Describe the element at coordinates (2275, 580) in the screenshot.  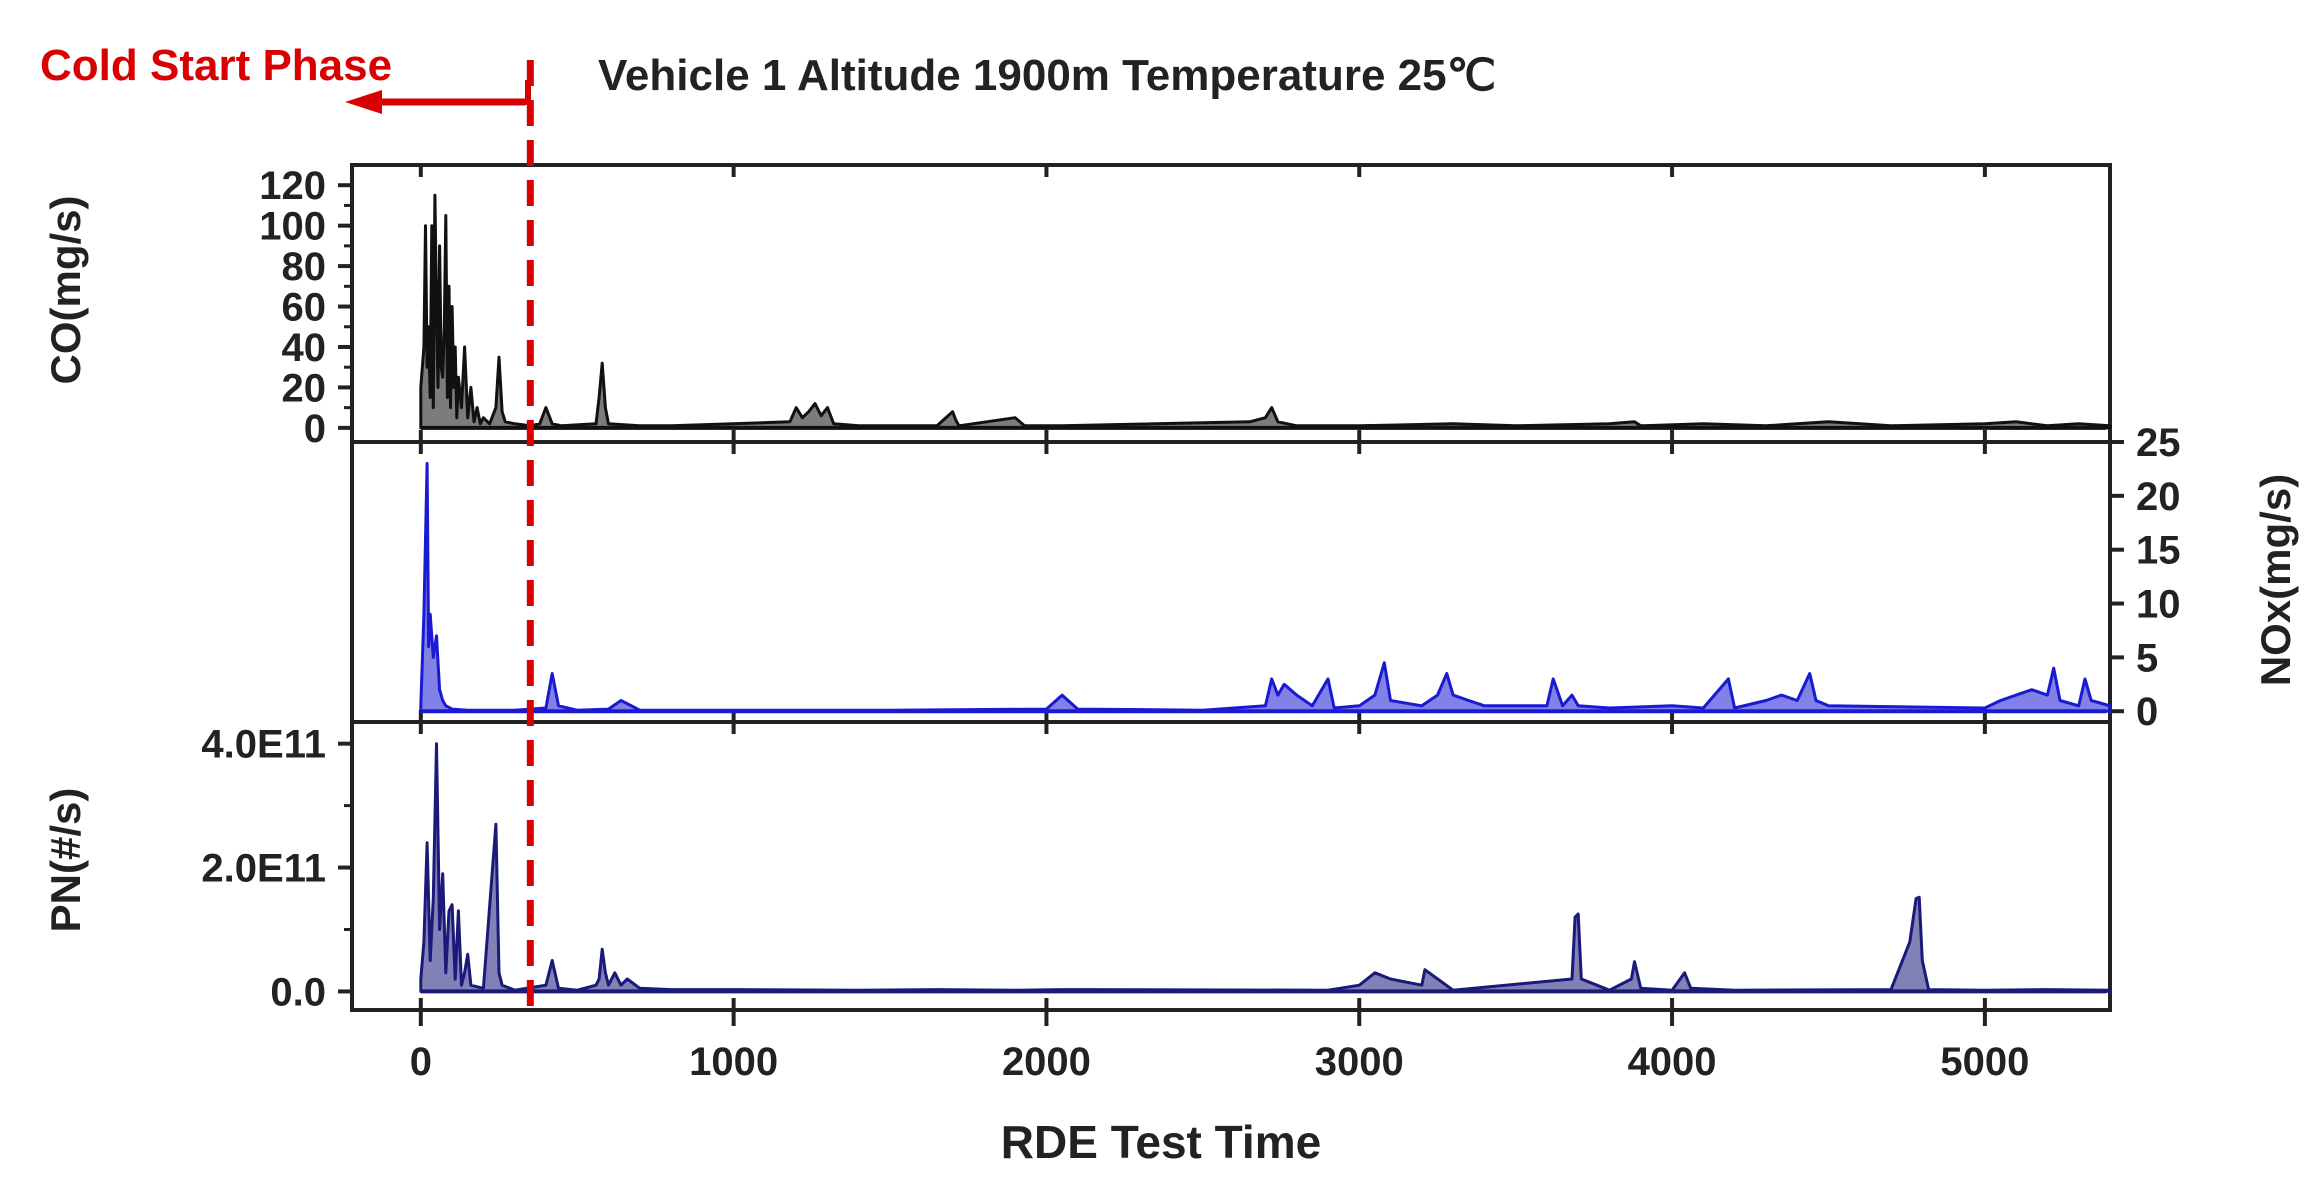
I see `nox-y-axis-label: NOx(mg/s)` at that location.